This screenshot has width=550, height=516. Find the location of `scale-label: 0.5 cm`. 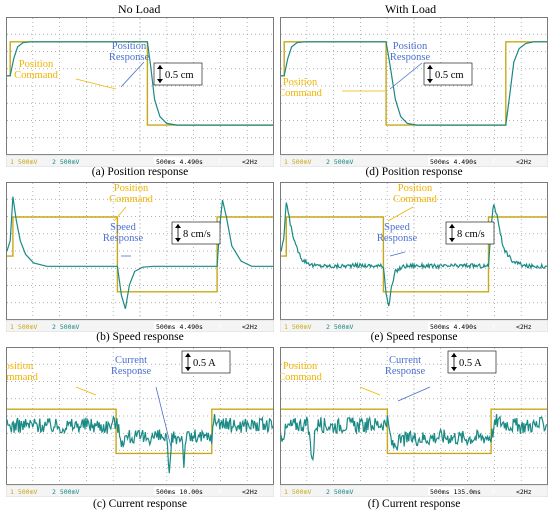

scale-label: 0.5 cm is located at coordinates (179, 75).